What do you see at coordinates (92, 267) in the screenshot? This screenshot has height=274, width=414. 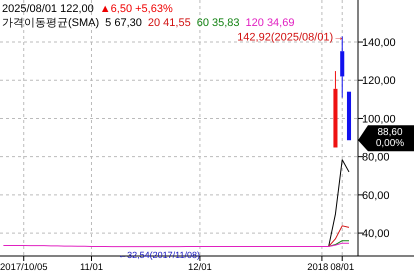 I see `x-tick-label: 11/01` at bounding box center [92, 267].